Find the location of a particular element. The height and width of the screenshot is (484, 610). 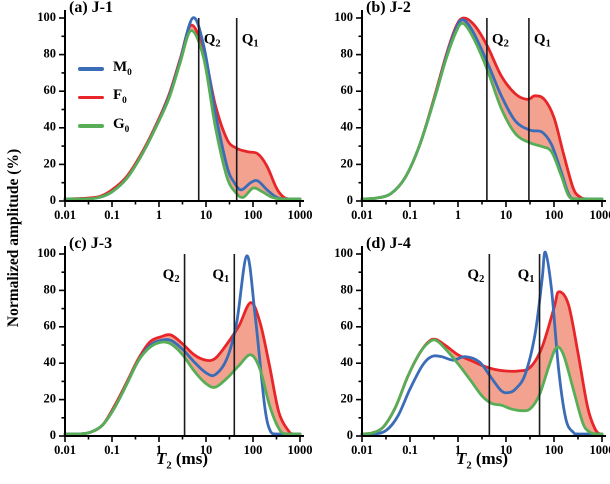

x-axis-label-left: T2 (ms) is located at coordinates (181, 460).